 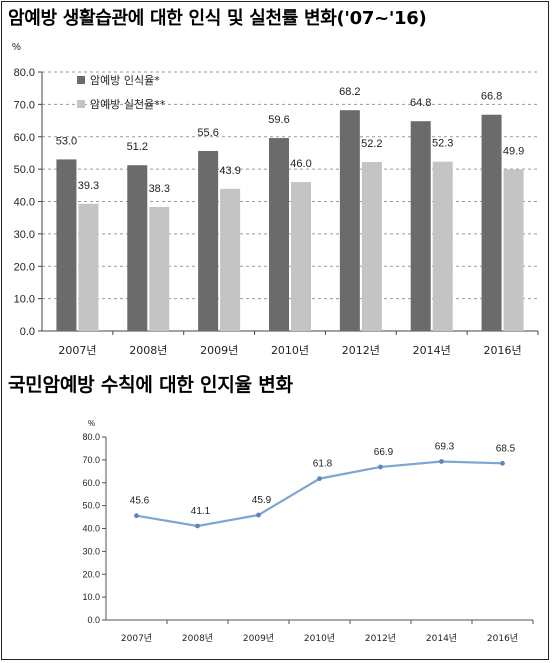 What do you see at coordinates (323, 464) in the screenshot?
I see `point-data-label: 61.8` at bounding box center [323, 464].